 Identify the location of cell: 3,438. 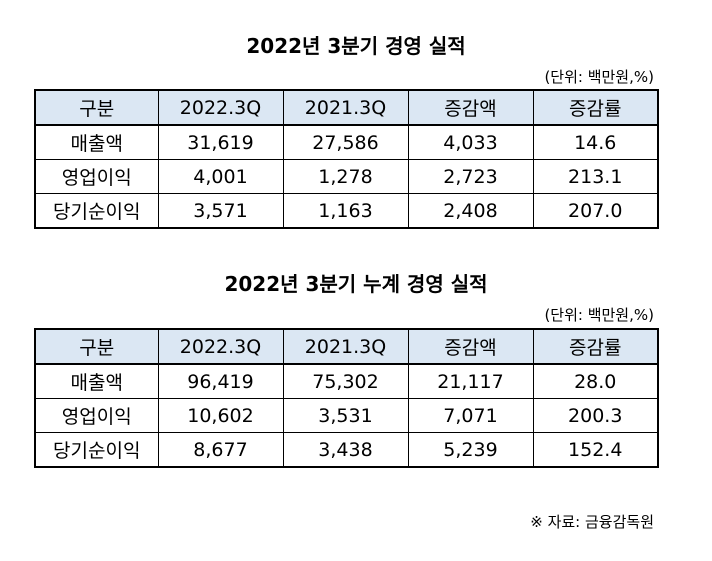
(345, 450).